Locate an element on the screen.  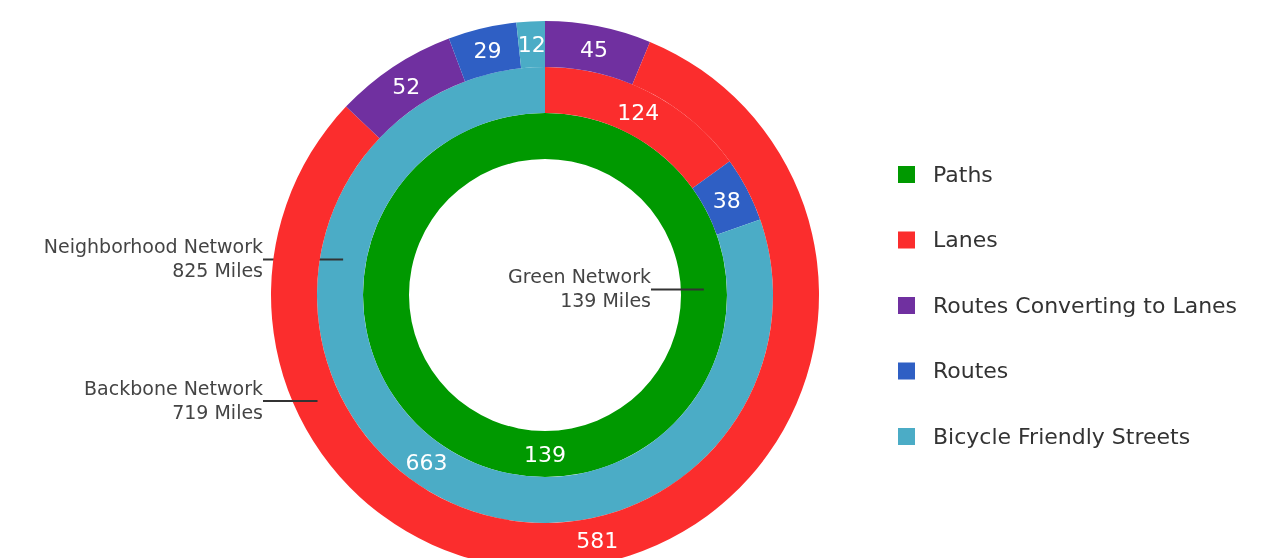
data-label: 45 is located at coordinates (594, 49).